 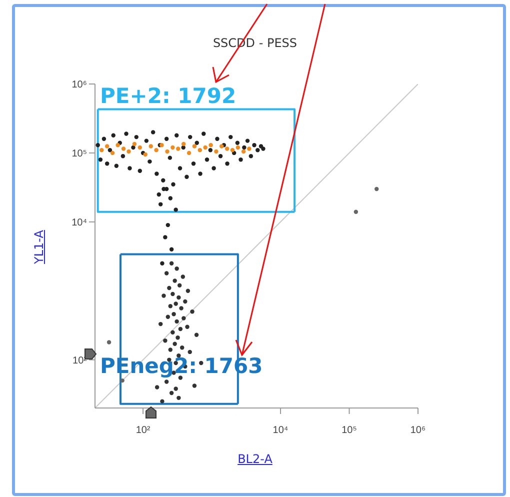 What do you see at coordinates (79, 85) in the screenshot?
I see `y-tick-label: 10⁶` at bounding box center [79, 85].